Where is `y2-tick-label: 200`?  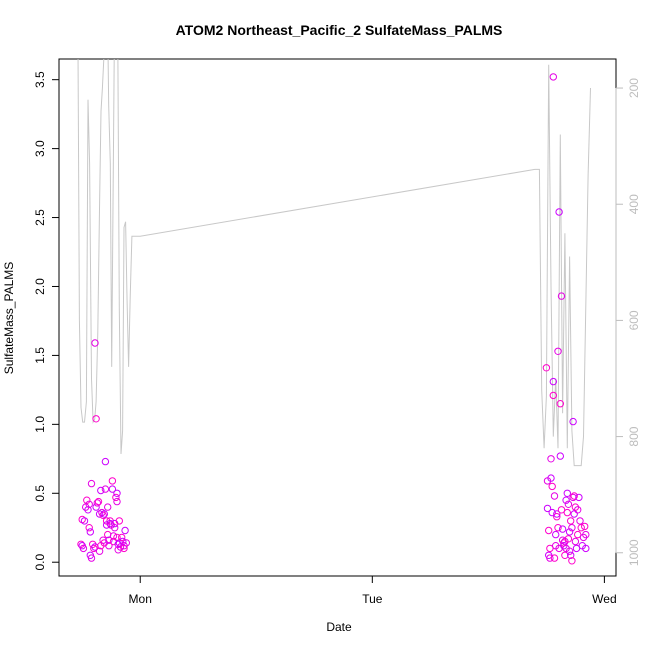
y2-tick-label: 200 is located at coordinates (634, 88).